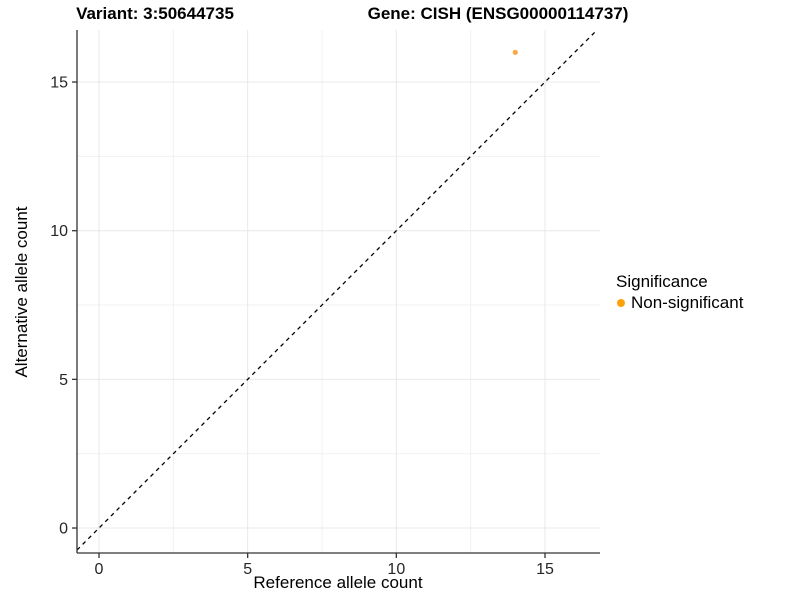 The height and width of the screenshot is (600, 800). What do you see at coordinates (99, 569) in the screenshot?
I see `x-tick-label: 0` at bounding box center [99, 569].